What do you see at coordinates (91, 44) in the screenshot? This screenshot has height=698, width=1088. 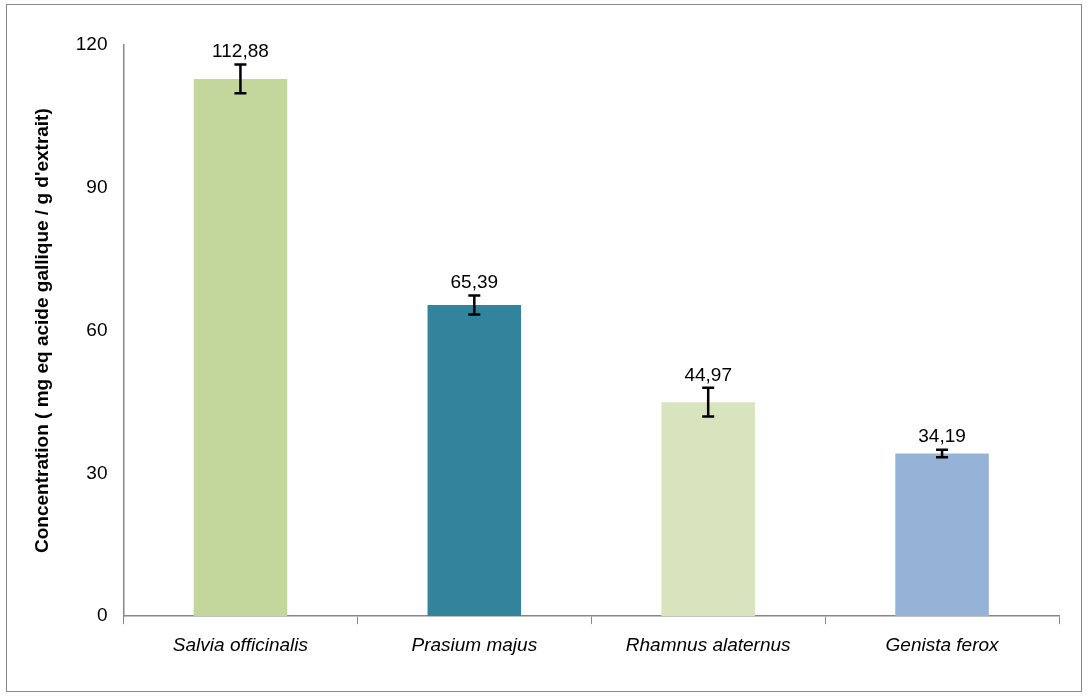 I see `y-tick-label: 120` at bounding box center [91, 44].